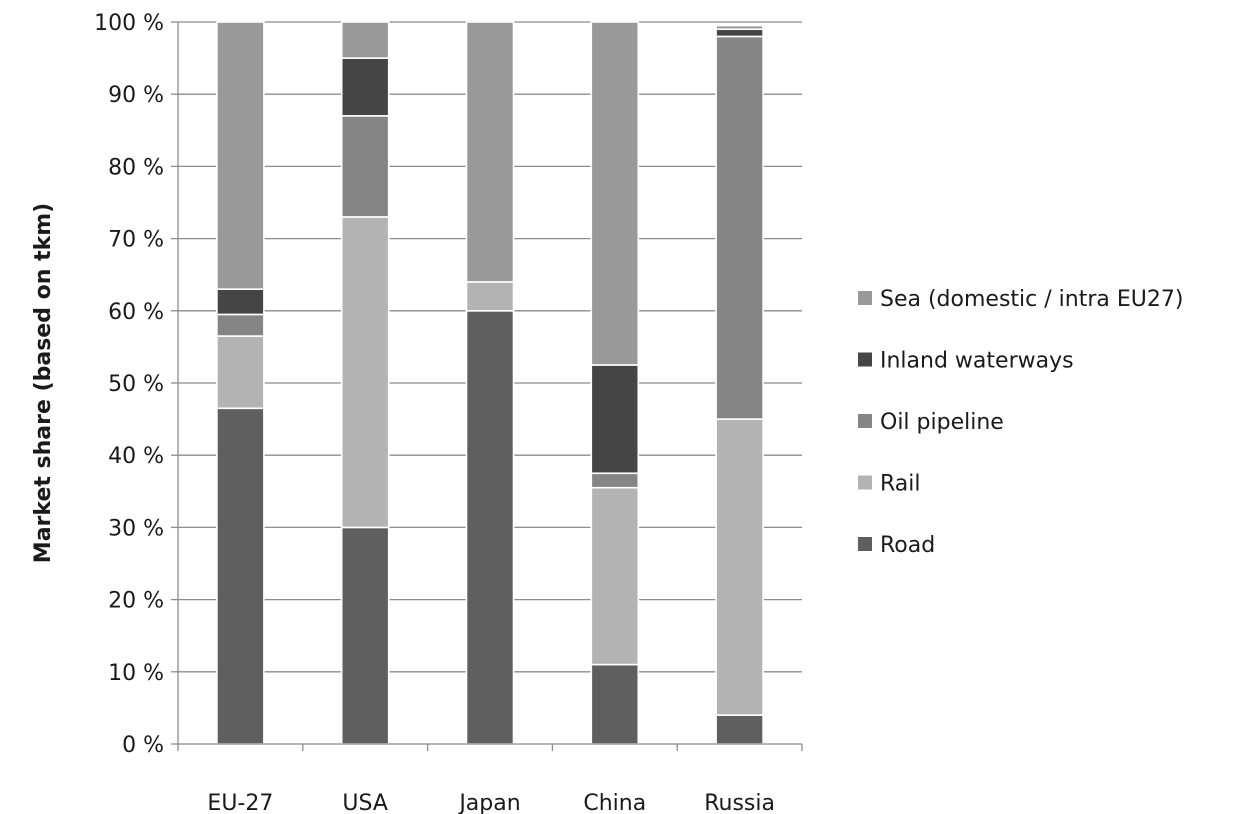  What do you see at coordinates (136, 95) in the screenshot?
I see `y-tick-label: 90 %` at bounding box center [136, 95].